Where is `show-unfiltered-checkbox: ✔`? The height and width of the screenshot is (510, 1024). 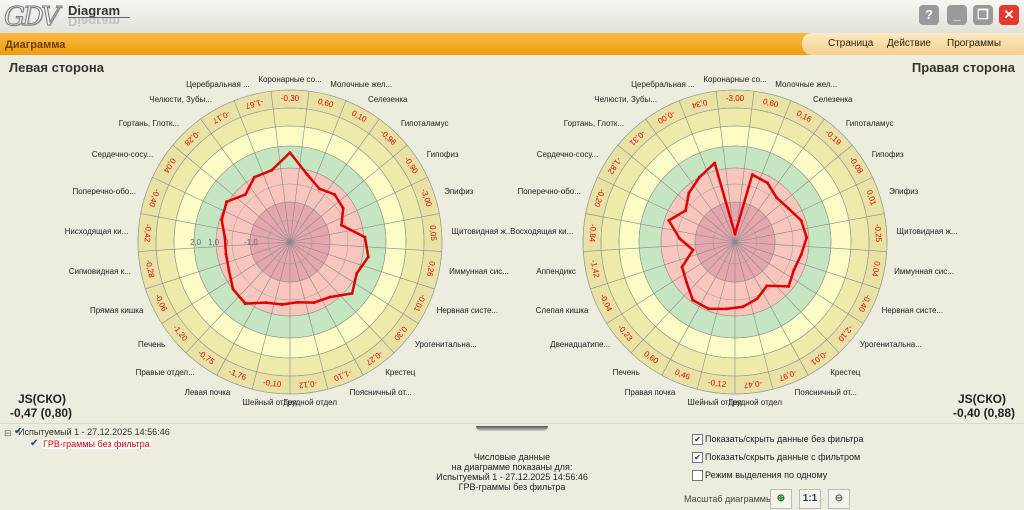 show-unfiltered-checkbox: ✔ is located at coordinates (697, 439).